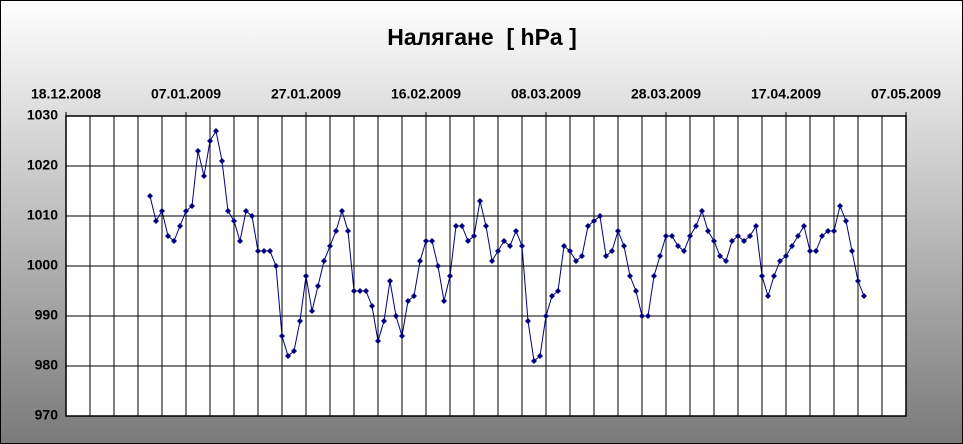  What do you see at coordinates (546, 94) in the screenshot?
I see `x-tick-label: 08.03.2009` at bounding box center [546, 94].